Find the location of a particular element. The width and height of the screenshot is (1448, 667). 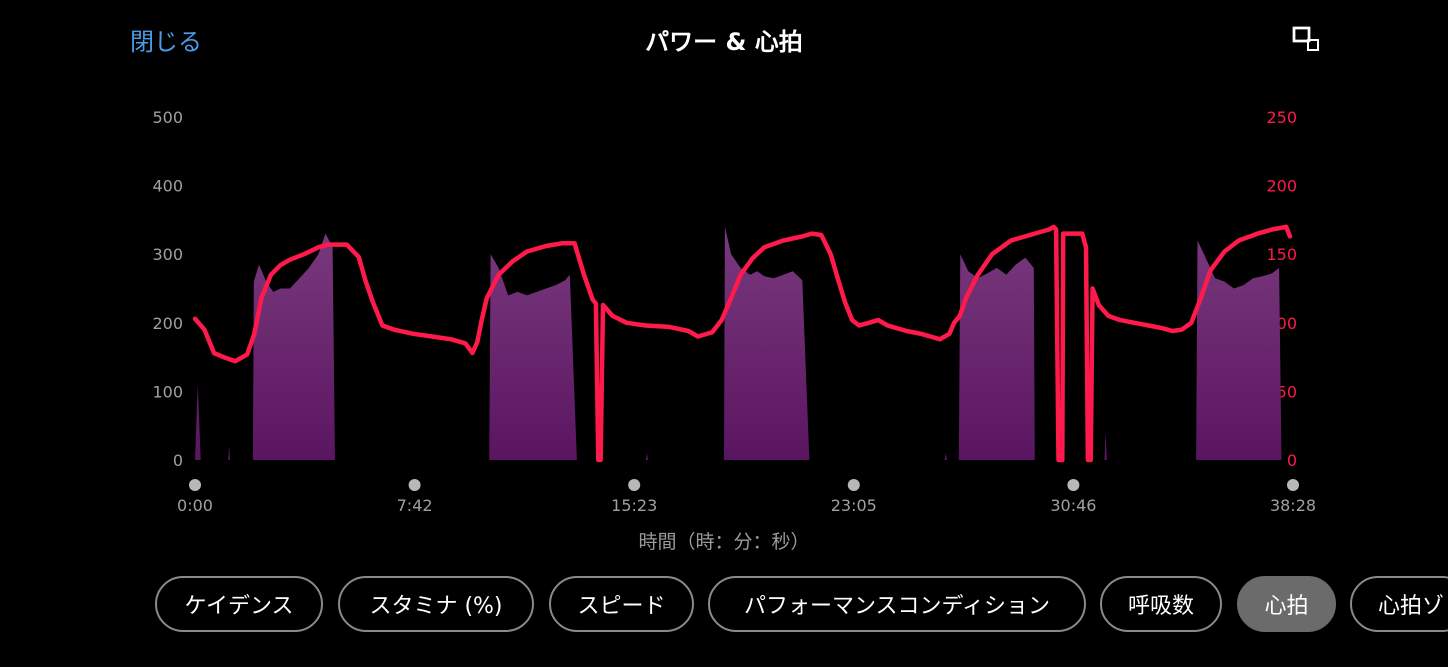

metric-pill: 心拍ゾ is located at coordinates (1399, 604).